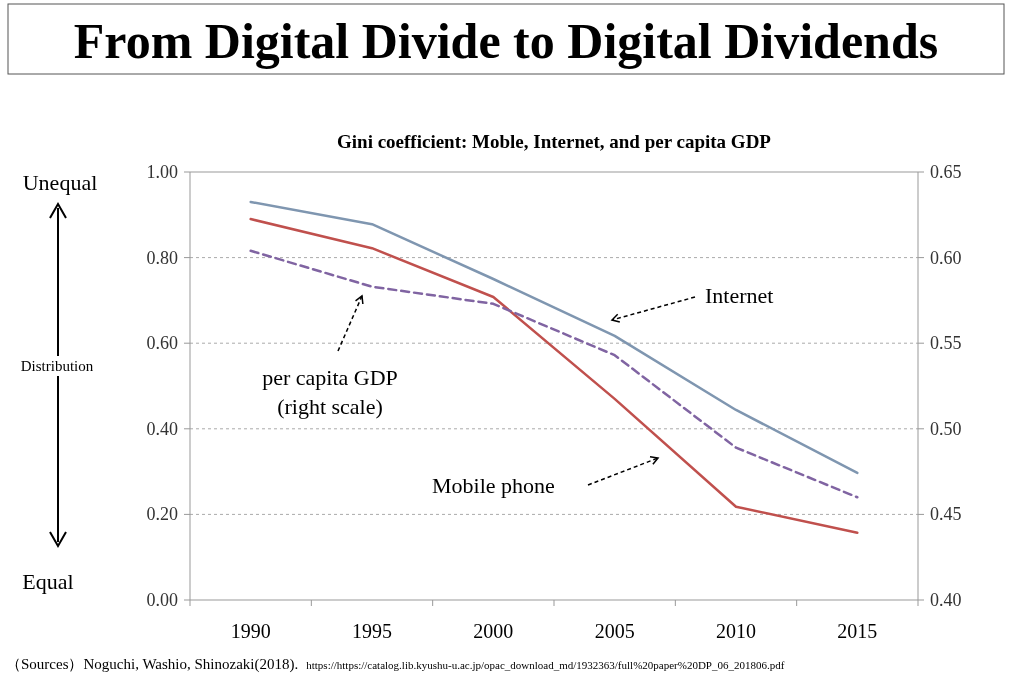 This screenshot has width=1012, height=678. What do you see at coordinates (48, 581) in the screenshot?
I see `text: Equal` at bounding box center [48, 581].